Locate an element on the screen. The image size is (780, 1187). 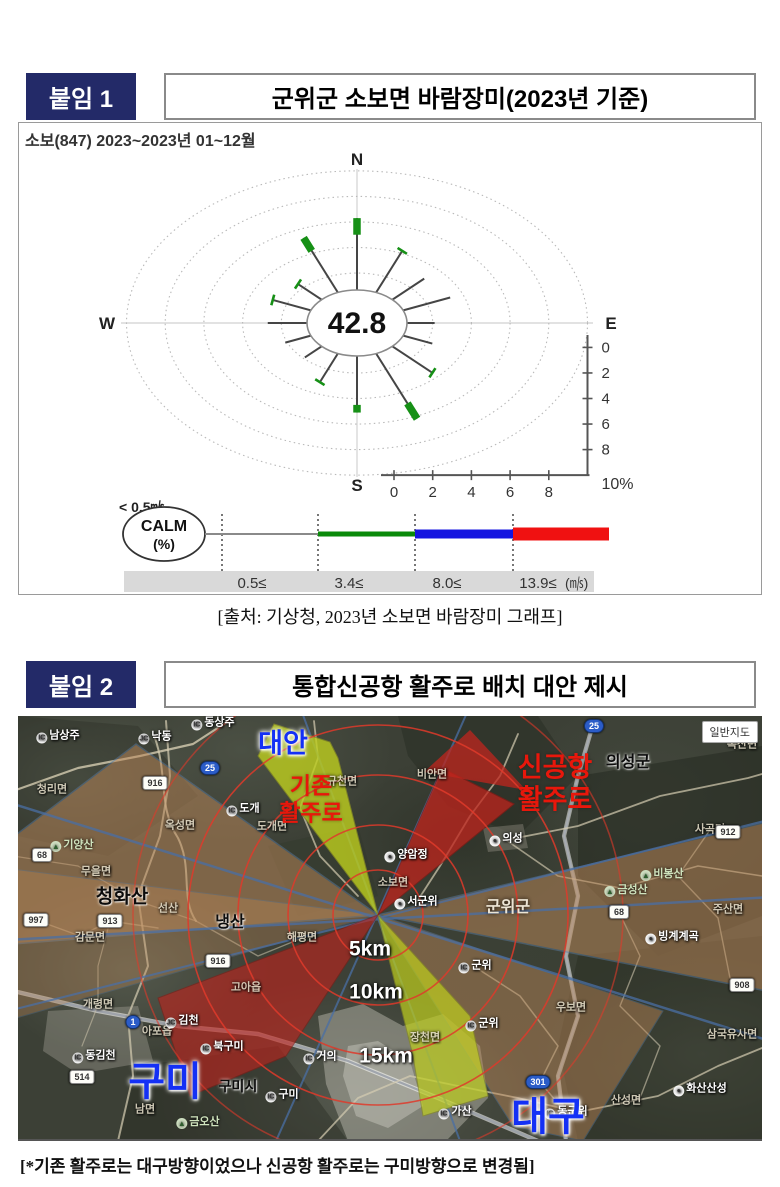
map-place-개령면: 개령면 is located at coordinates (98, 1004).